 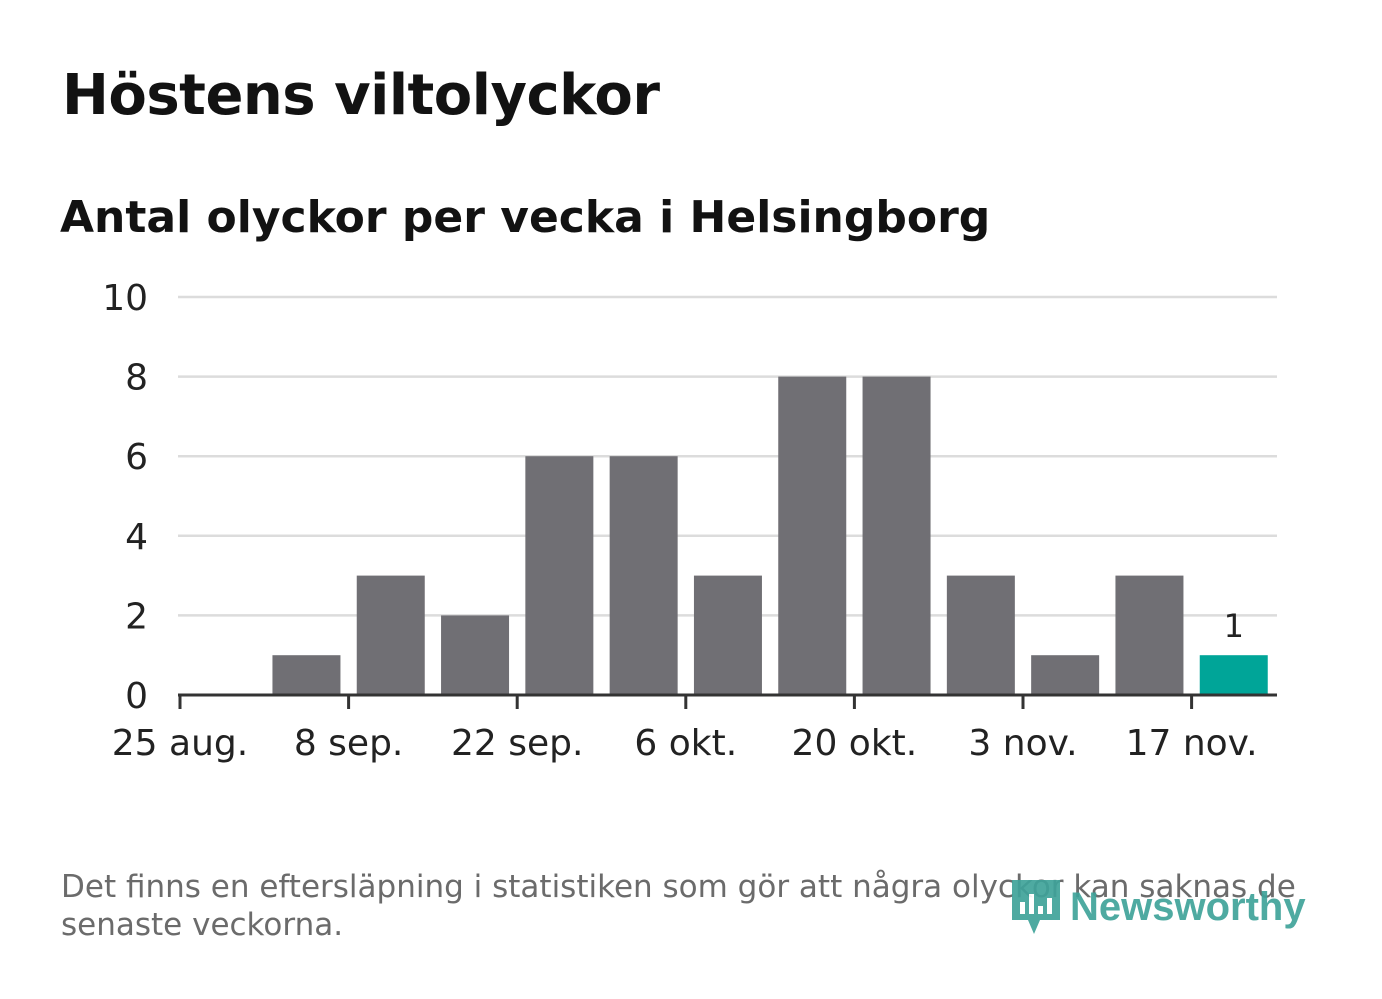 What do you see at coordinates (349, 743) in the screenshot?
I see `x-tick-label: 8 sep.` at bounding box center [349, 743].